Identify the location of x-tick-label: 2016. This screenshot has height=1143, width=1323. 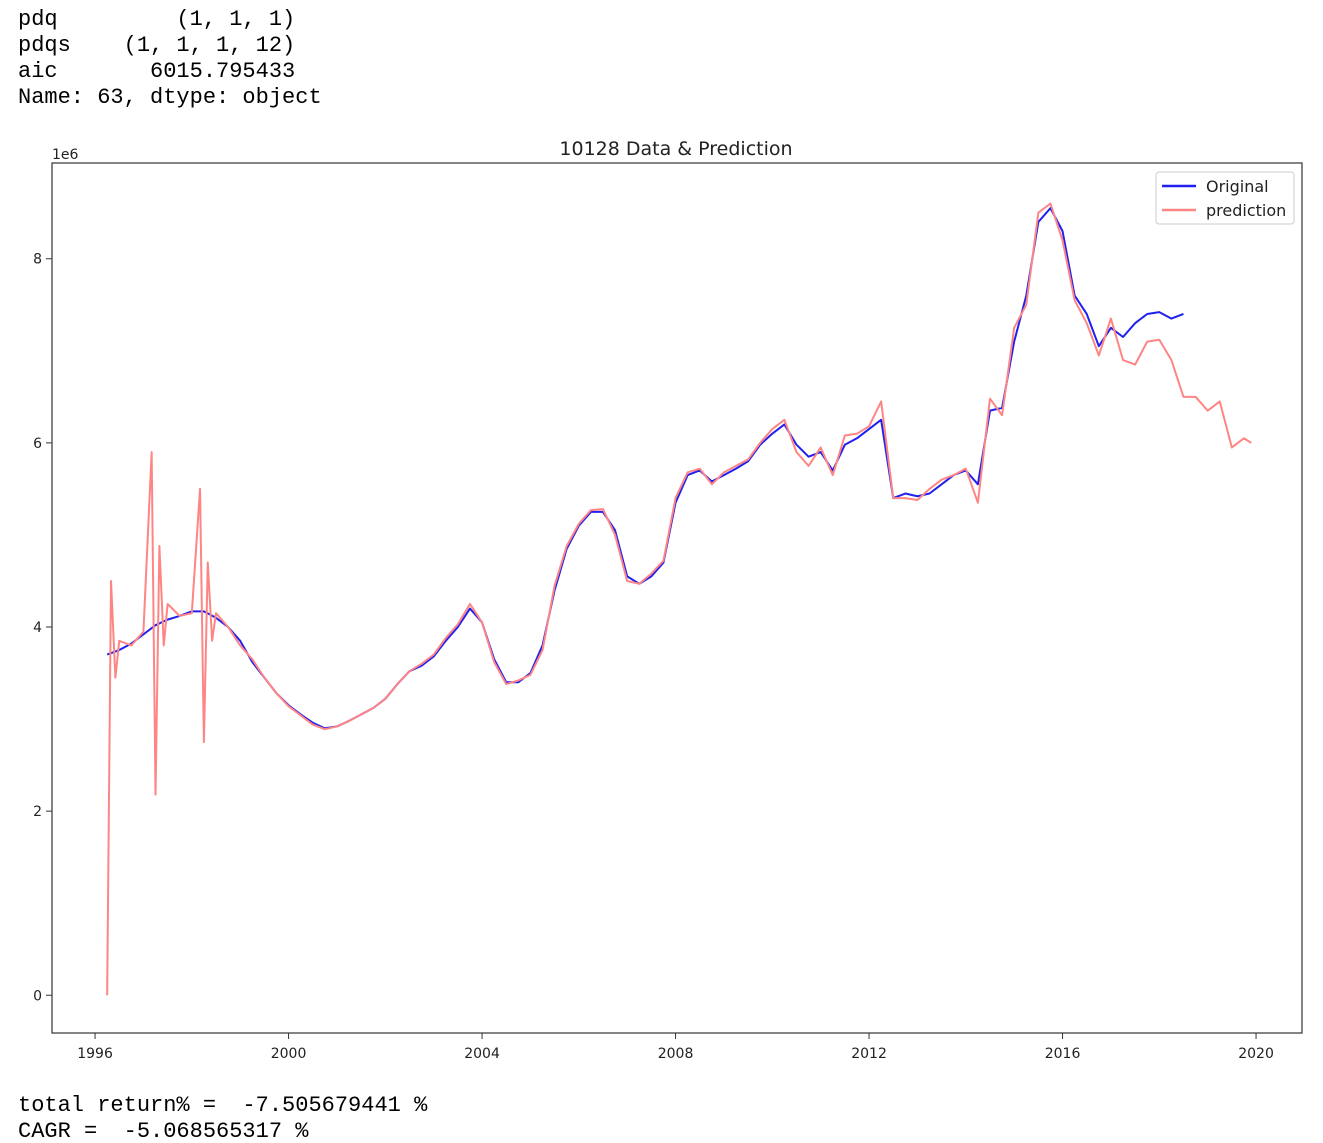
(1063, 1054).